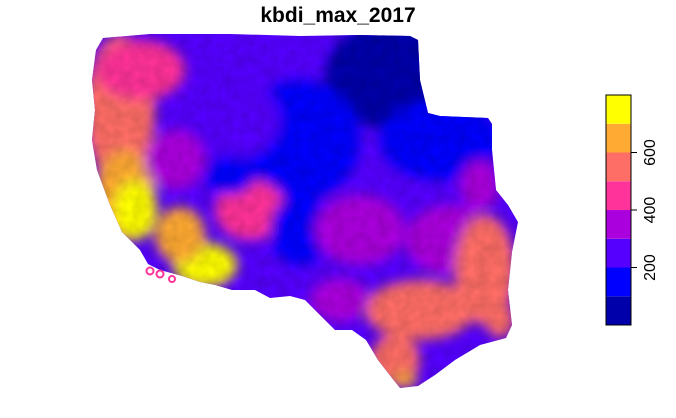  I want to click on legend-tick-label: 200, so click(650, 267).